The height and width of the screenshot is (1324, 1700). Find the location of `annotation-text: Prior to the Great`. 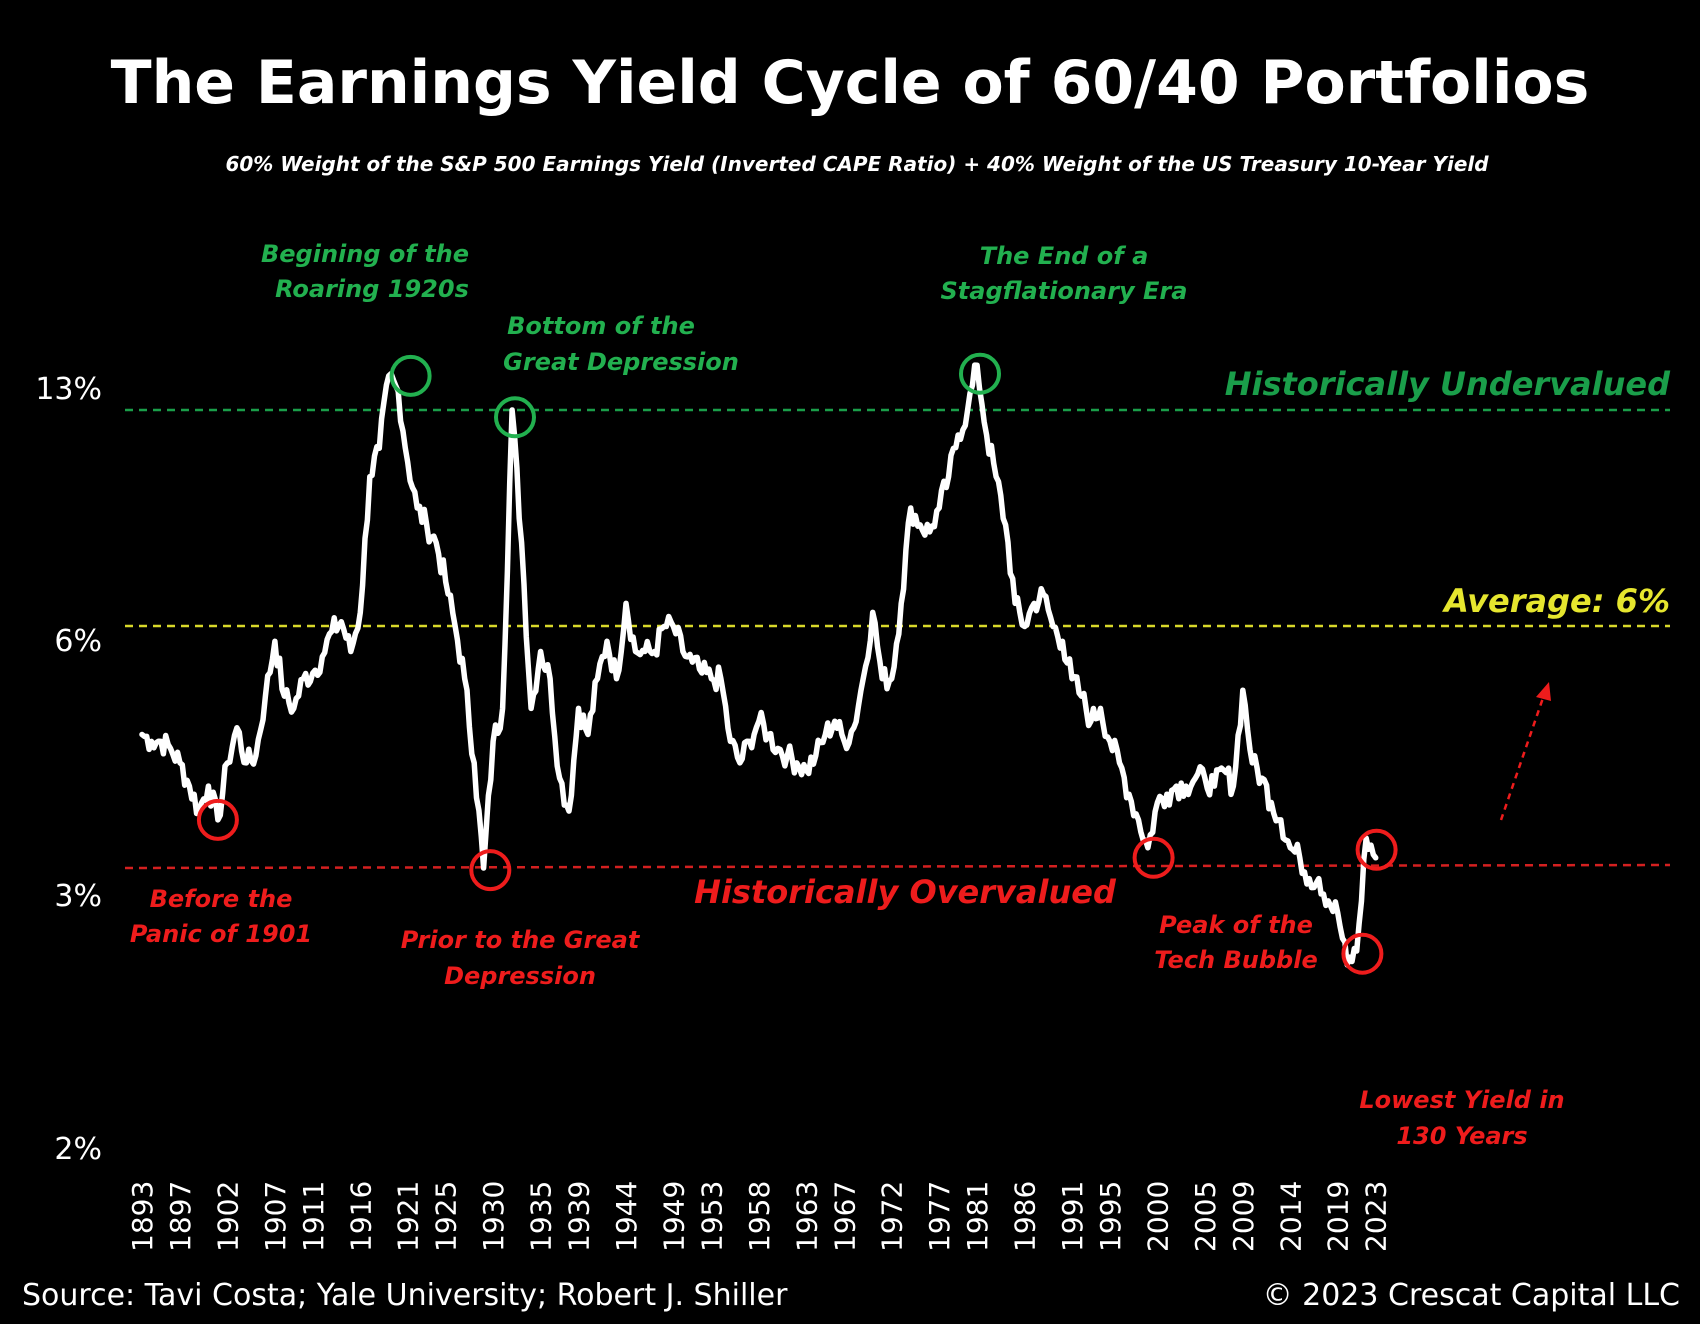

annotation-text: Prior to the Great is located at coordinates (521, 940).